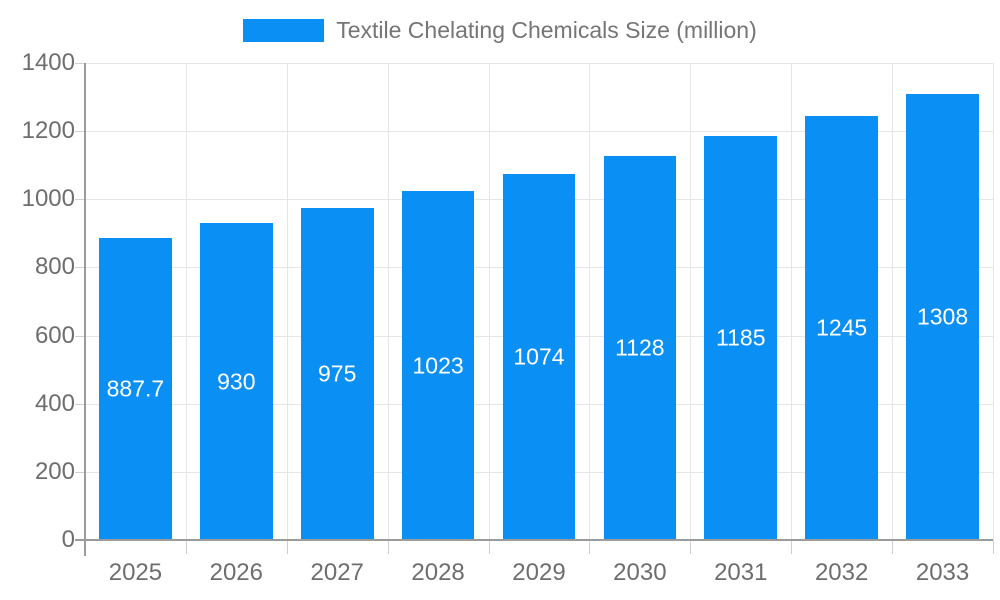 Image resolution: width=1000 pixels, height=600 pixels. I want to click on bar: 1074, so click(539, 357).